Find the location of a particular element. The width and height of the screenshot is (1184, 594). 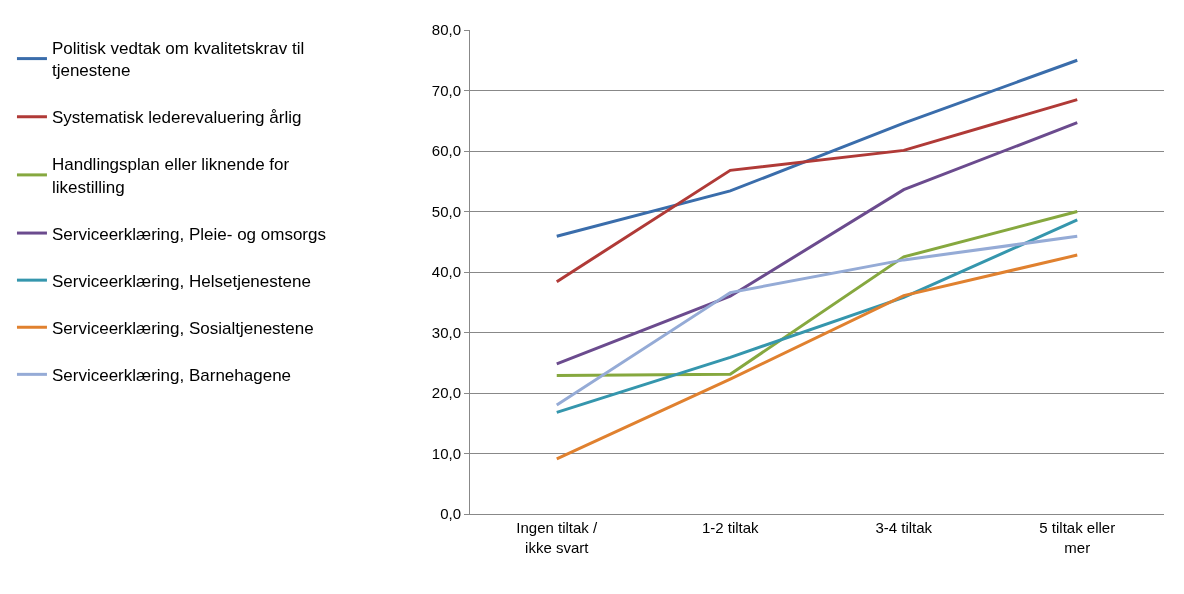

legend-label: Systematisk lederevaluering årlig is located at coordinates (176, 118).